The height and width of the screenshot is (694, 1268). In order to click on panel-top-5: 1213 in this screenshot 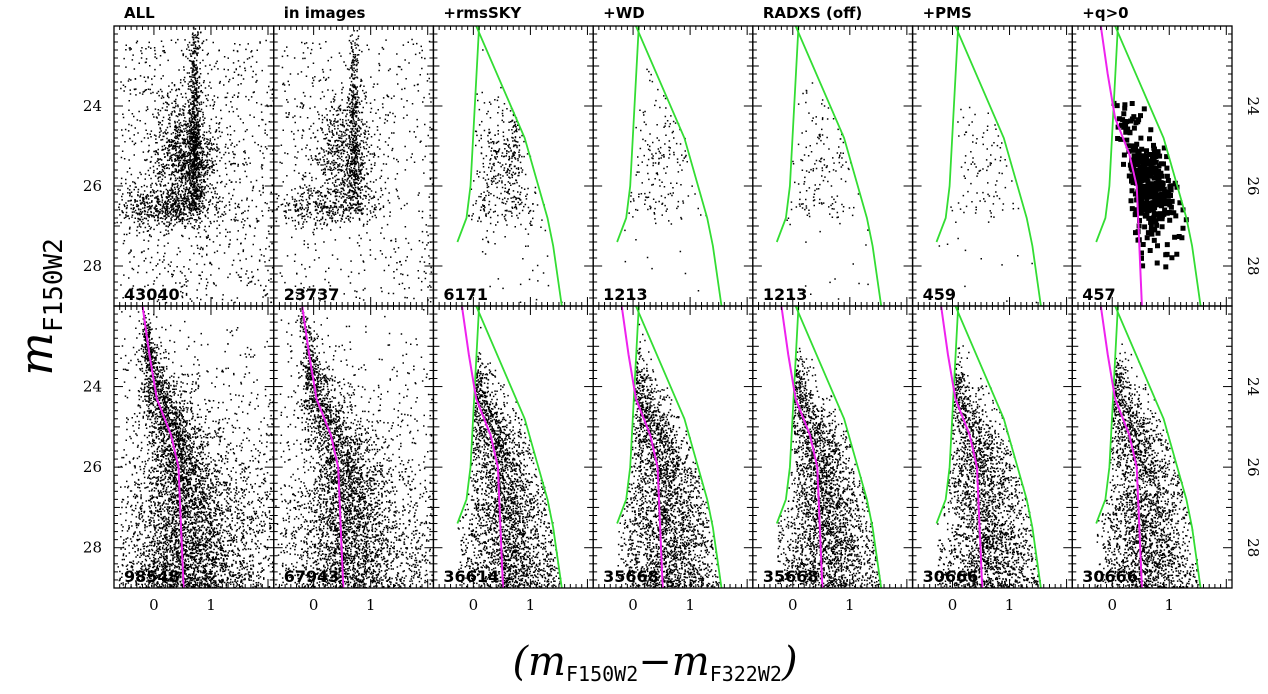, I will do `click(833, 166)`.